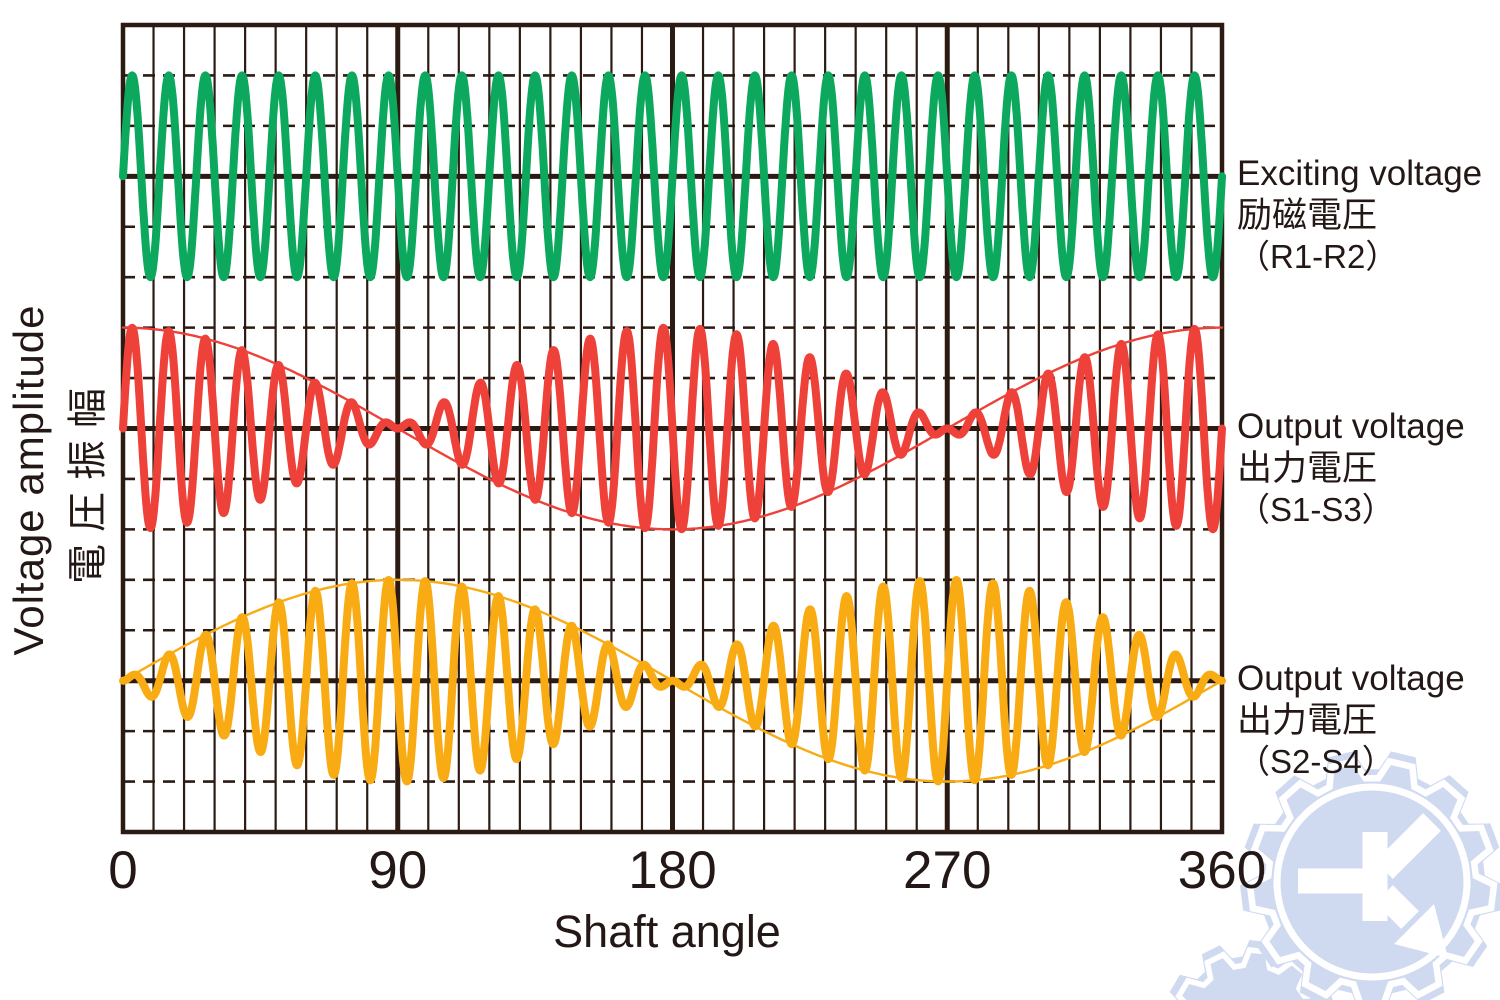  I want to click on x-tick-label-180: 180, so click(672, 870).